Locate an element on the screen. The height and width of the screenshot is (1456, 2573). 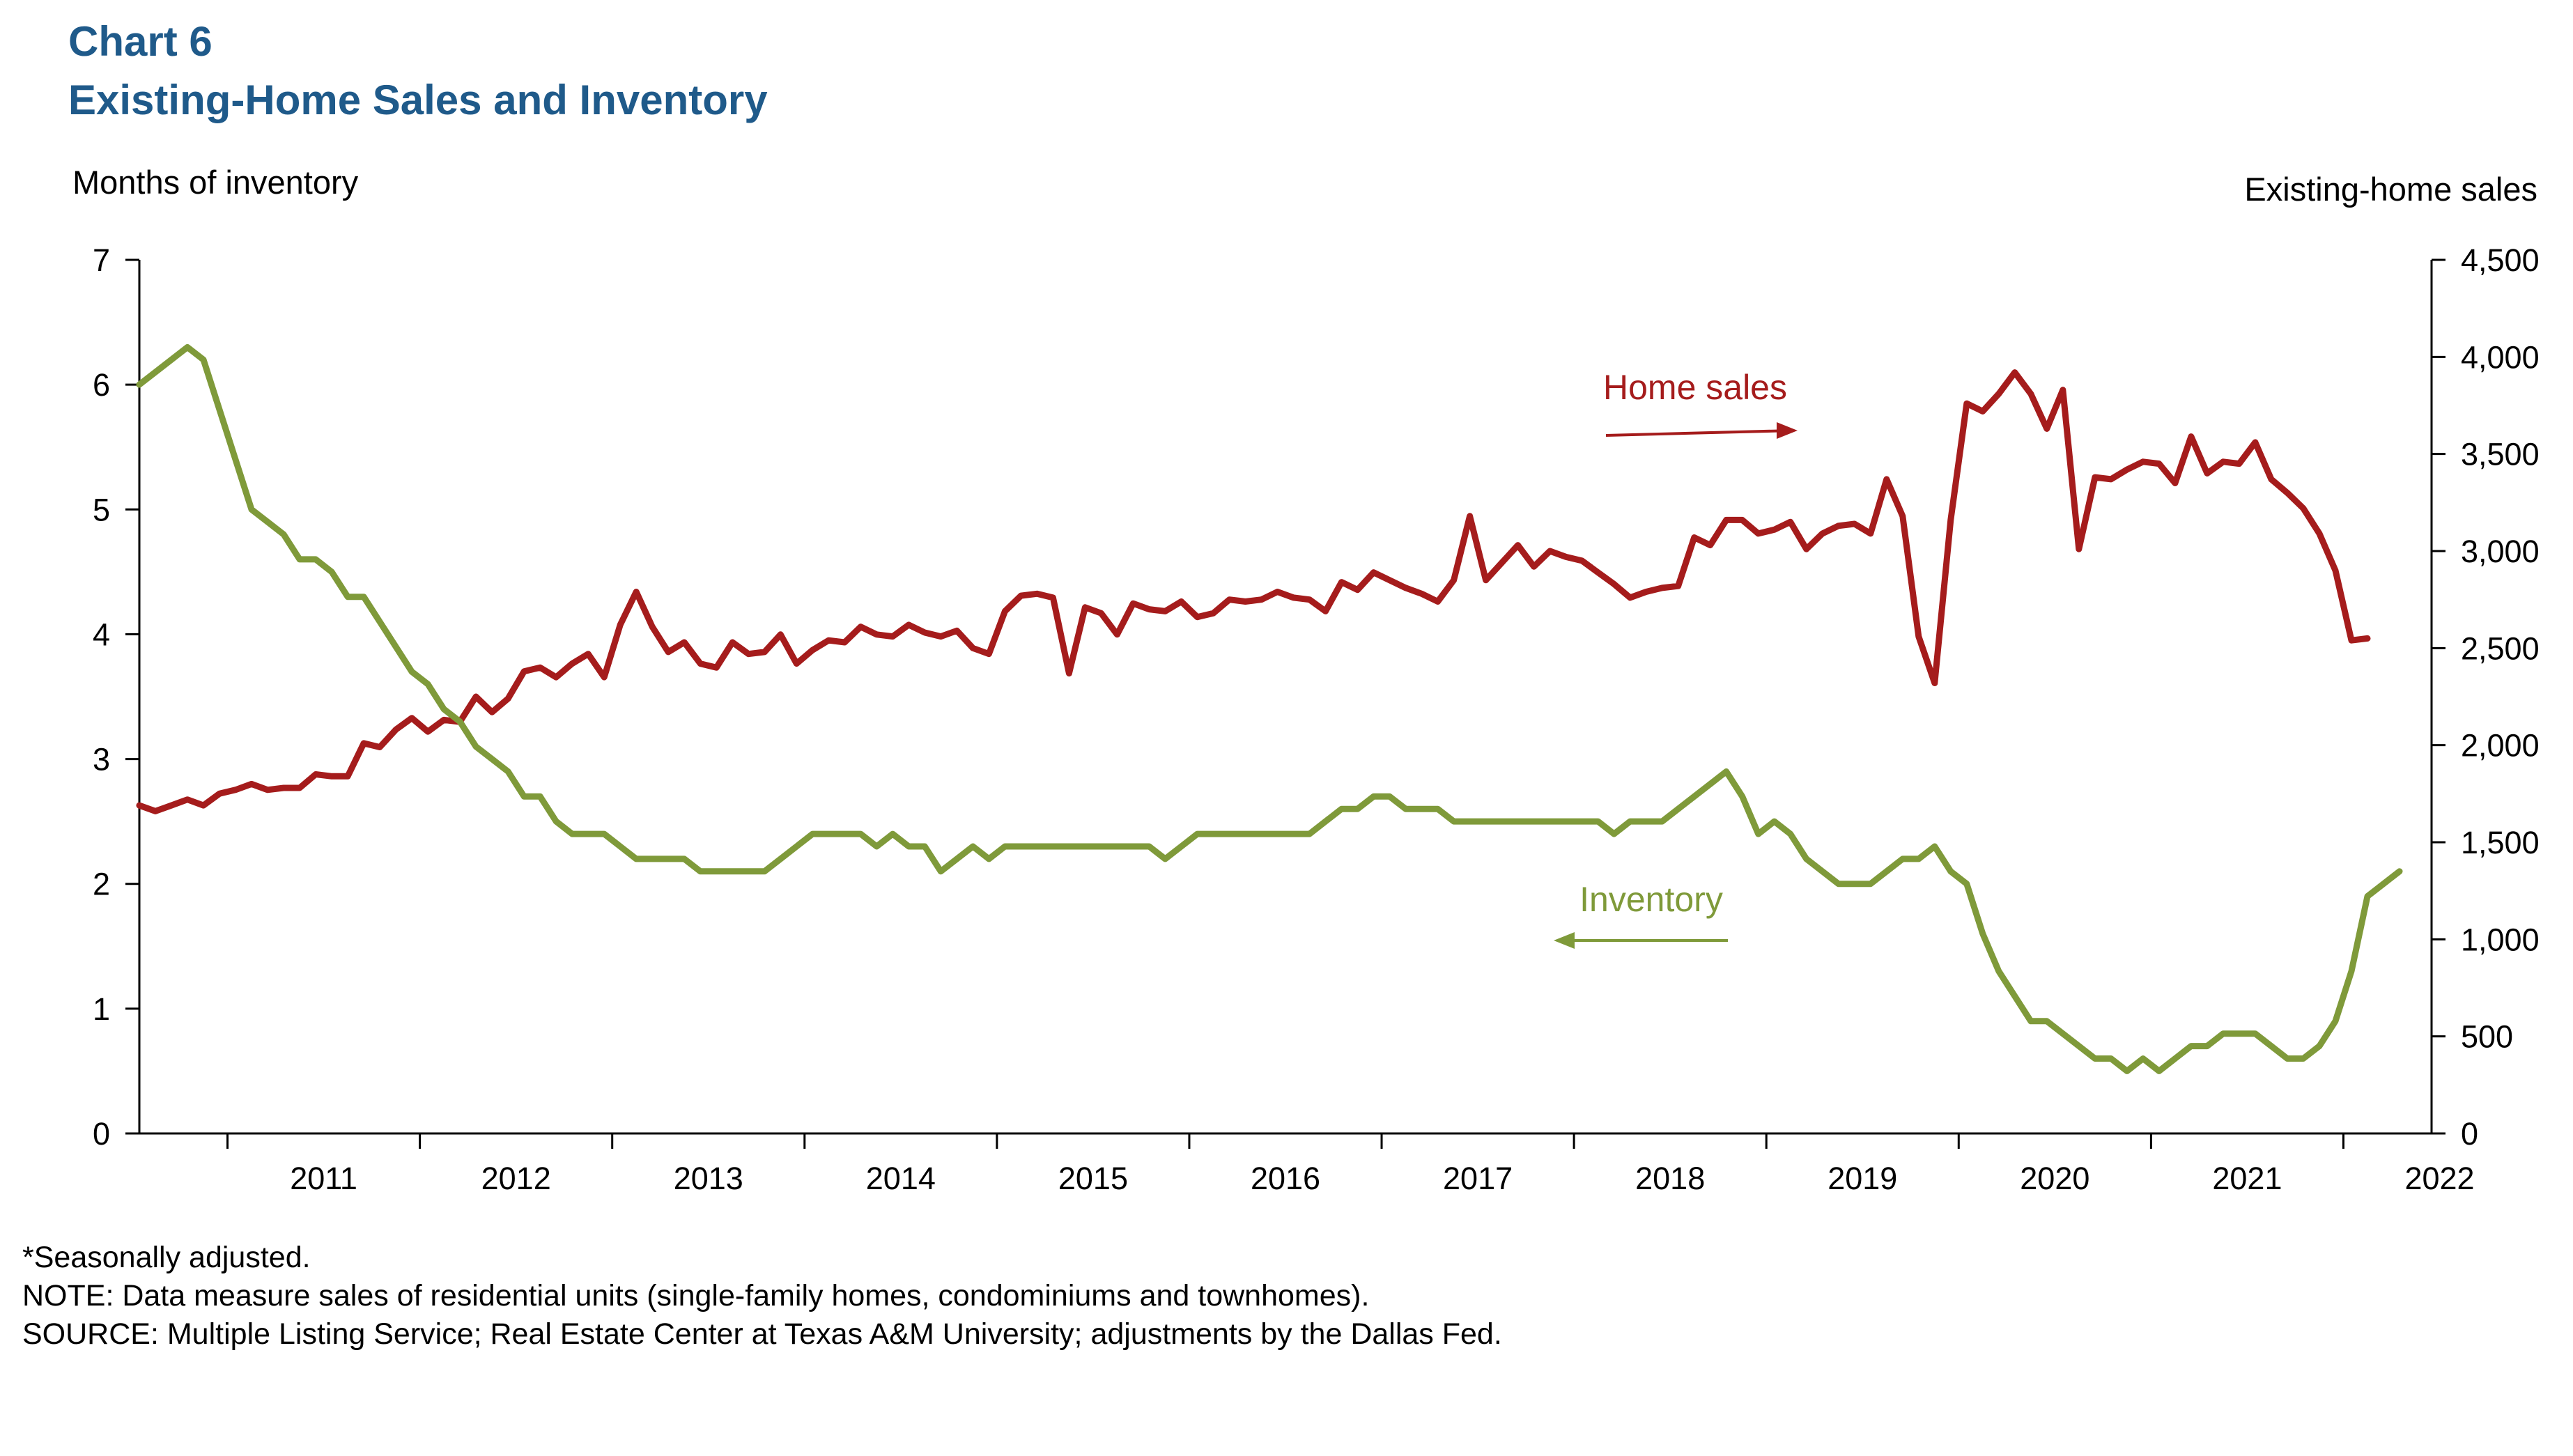
right-tick-label: 4,000 is located at coordinates (2500, 357).